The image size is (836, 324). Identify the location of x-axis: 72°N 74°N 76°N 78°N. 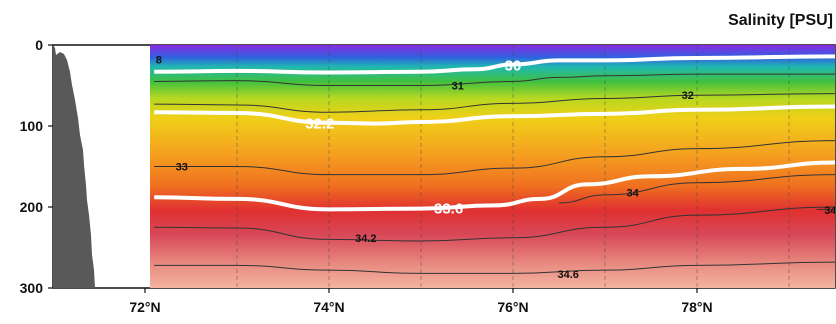
(421, 301).